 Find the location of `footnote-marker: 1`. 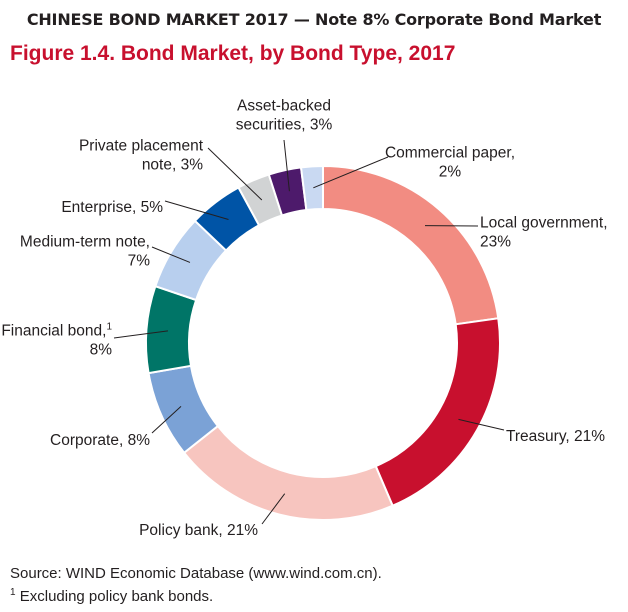

footnote-marker: 1 is located at coordinates (13, 592).